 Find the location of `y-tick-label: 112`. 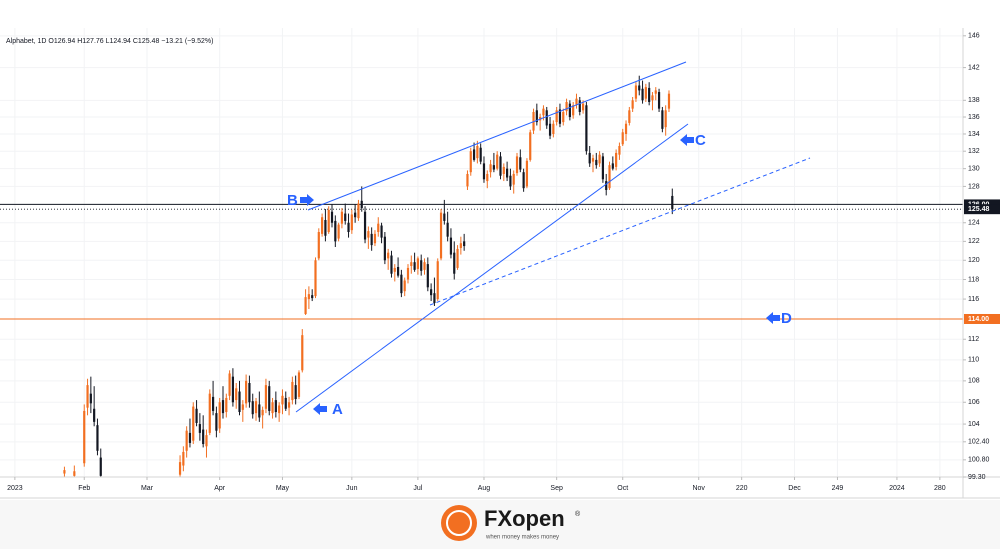

y-tick-label: 112 is located at coordinates (973, 339).